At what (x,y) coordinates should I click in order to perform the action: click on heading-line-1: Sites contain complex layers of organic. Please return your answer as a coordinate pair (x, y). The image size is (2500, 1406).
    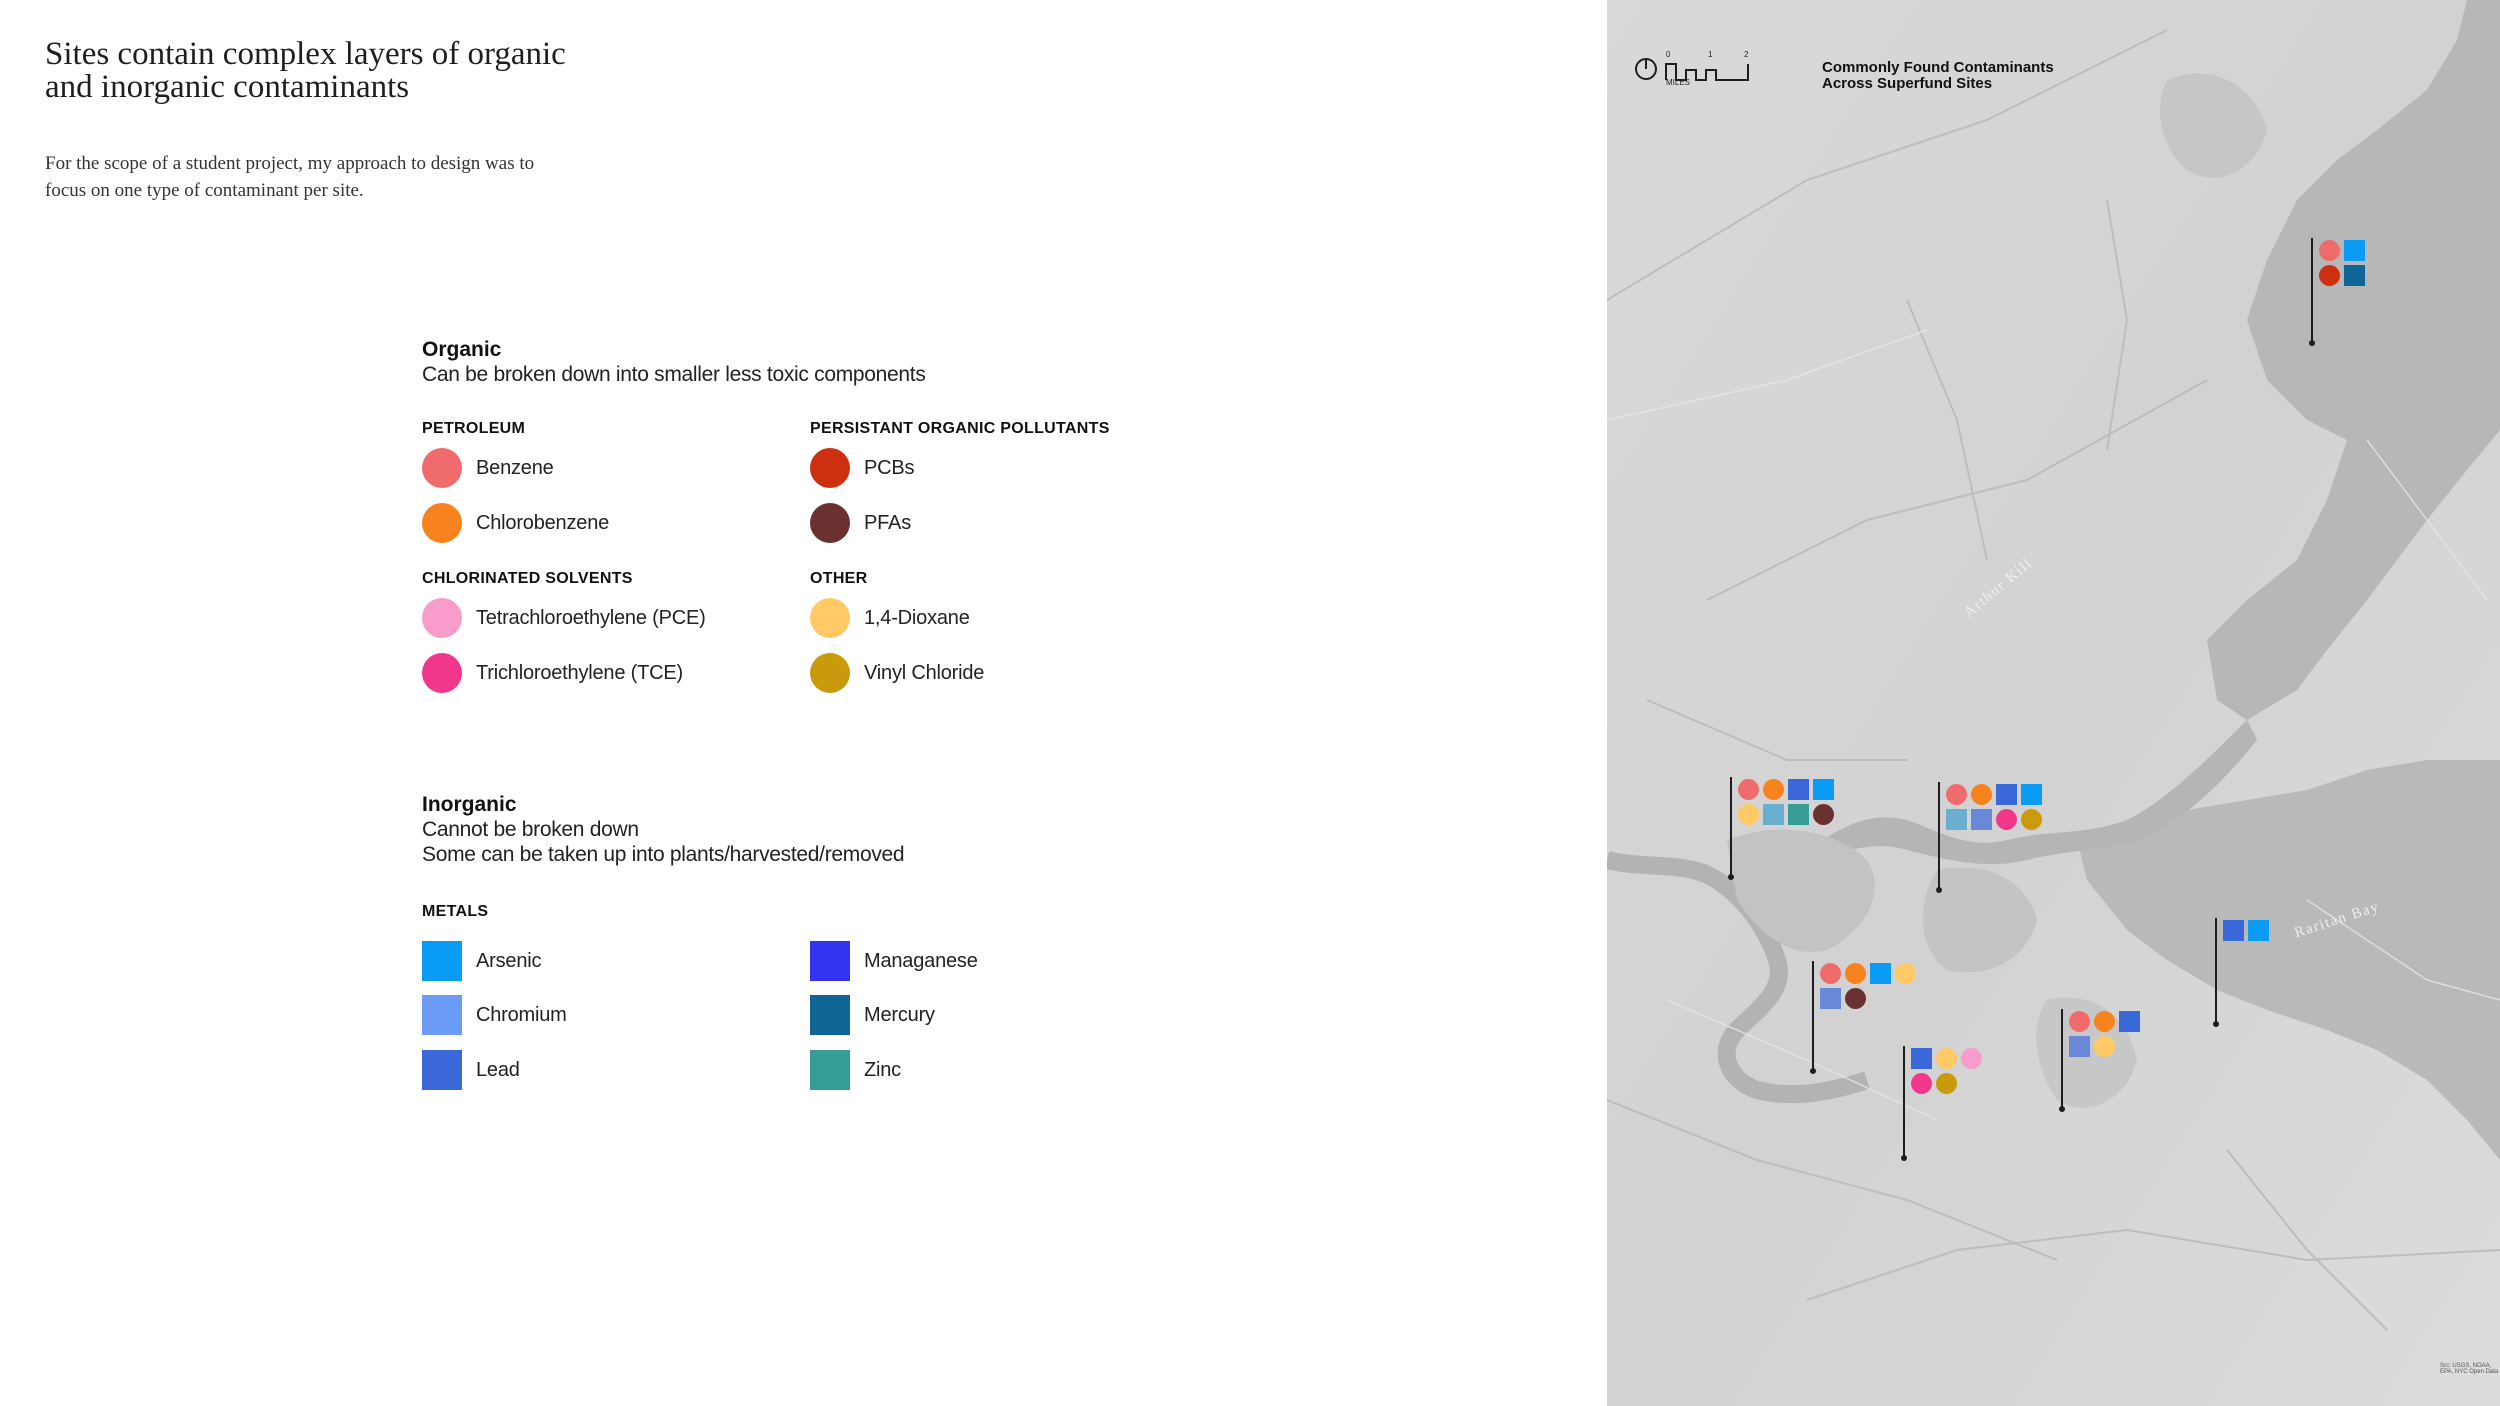
    Looking at the image, I should click on (305, 54).